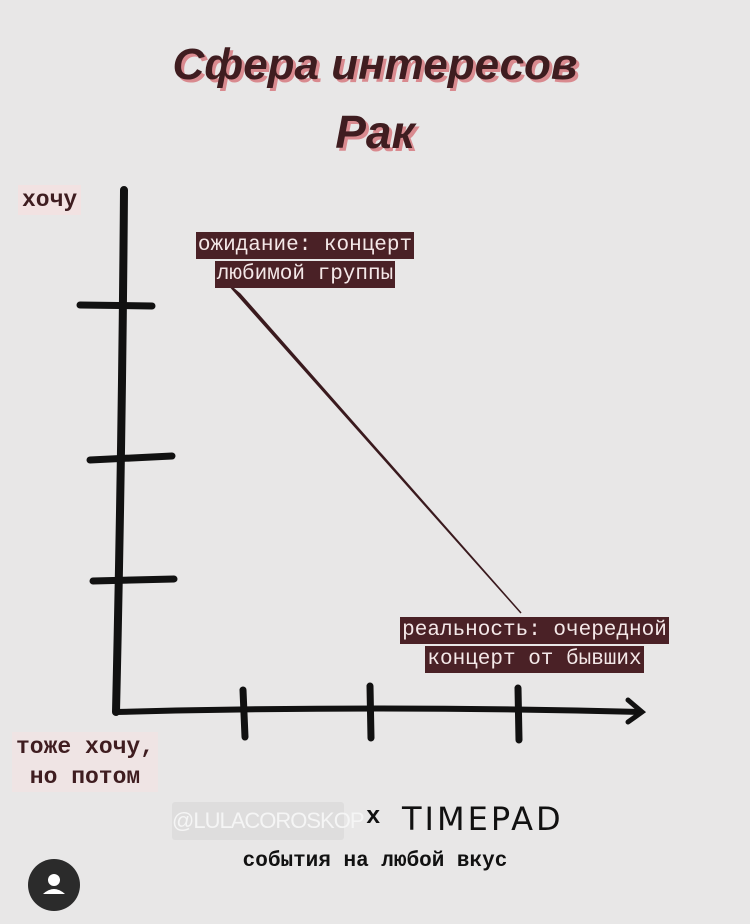  Describe the element at coordinates (305, 245) in the screenshot. I see `callout-line: ожидание: концерт` at that location.